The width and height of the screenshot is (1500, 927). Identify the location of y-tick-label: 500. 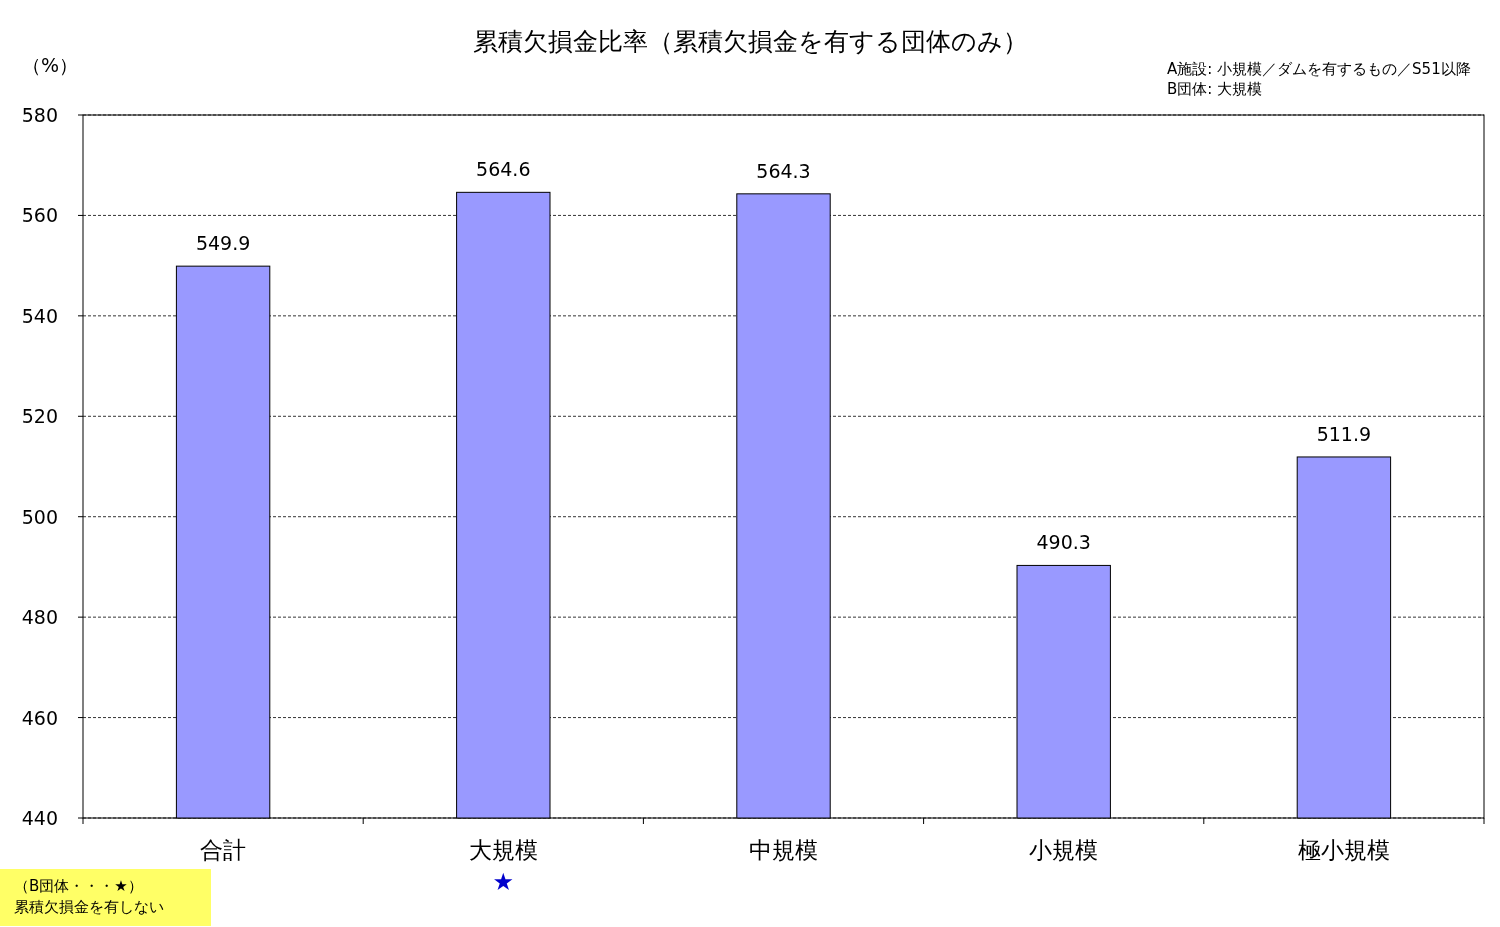
(39, 516).